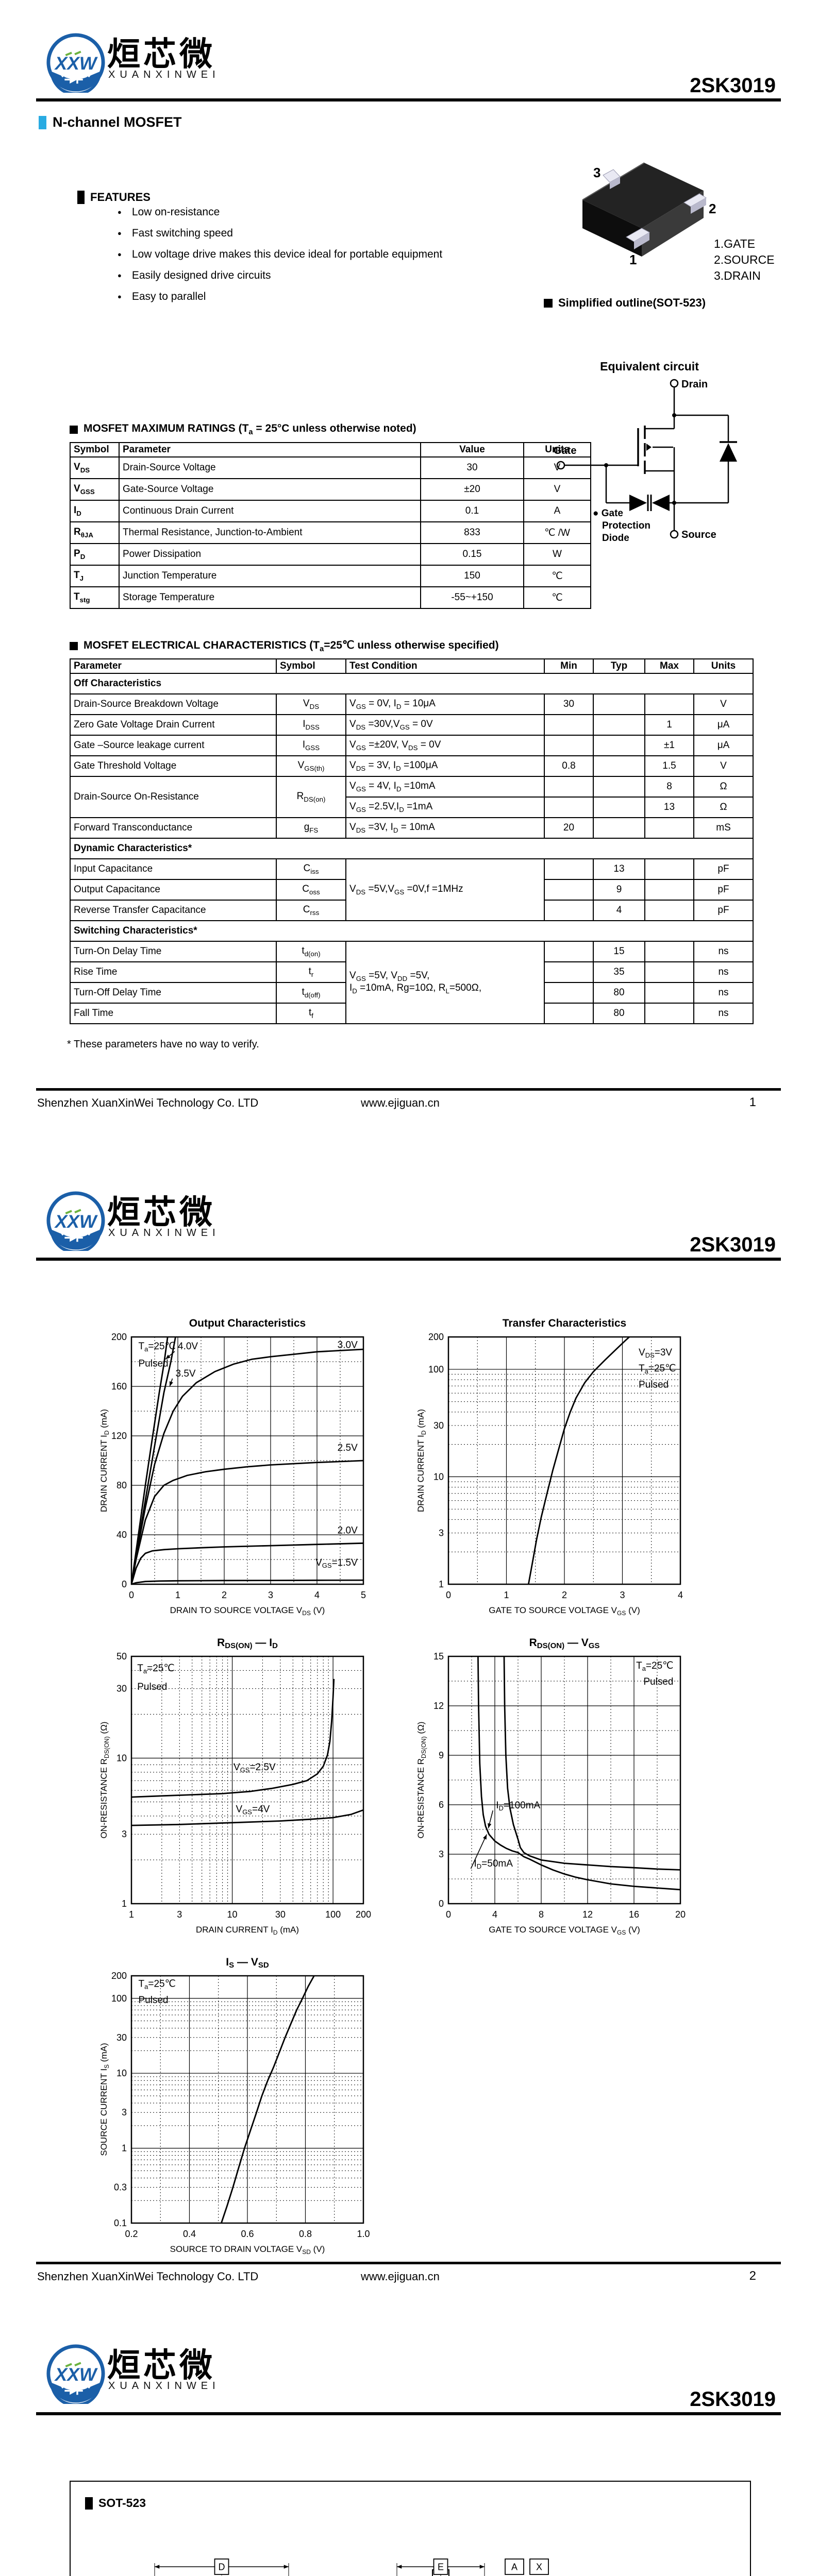 This screenshot has height=2576, width=818. I want to click on svg-text: A, so click(514, 2567).